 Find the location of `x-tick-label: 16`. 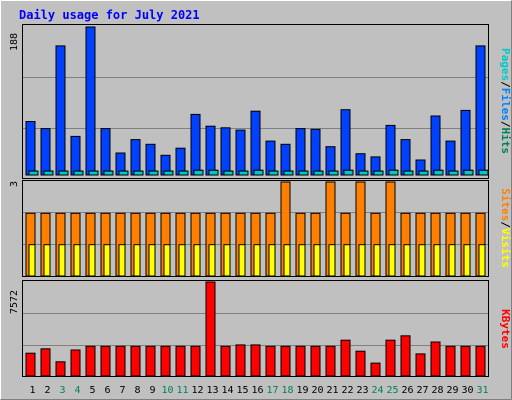

x-tick-label: 16 is located at coordinates (257, 390).